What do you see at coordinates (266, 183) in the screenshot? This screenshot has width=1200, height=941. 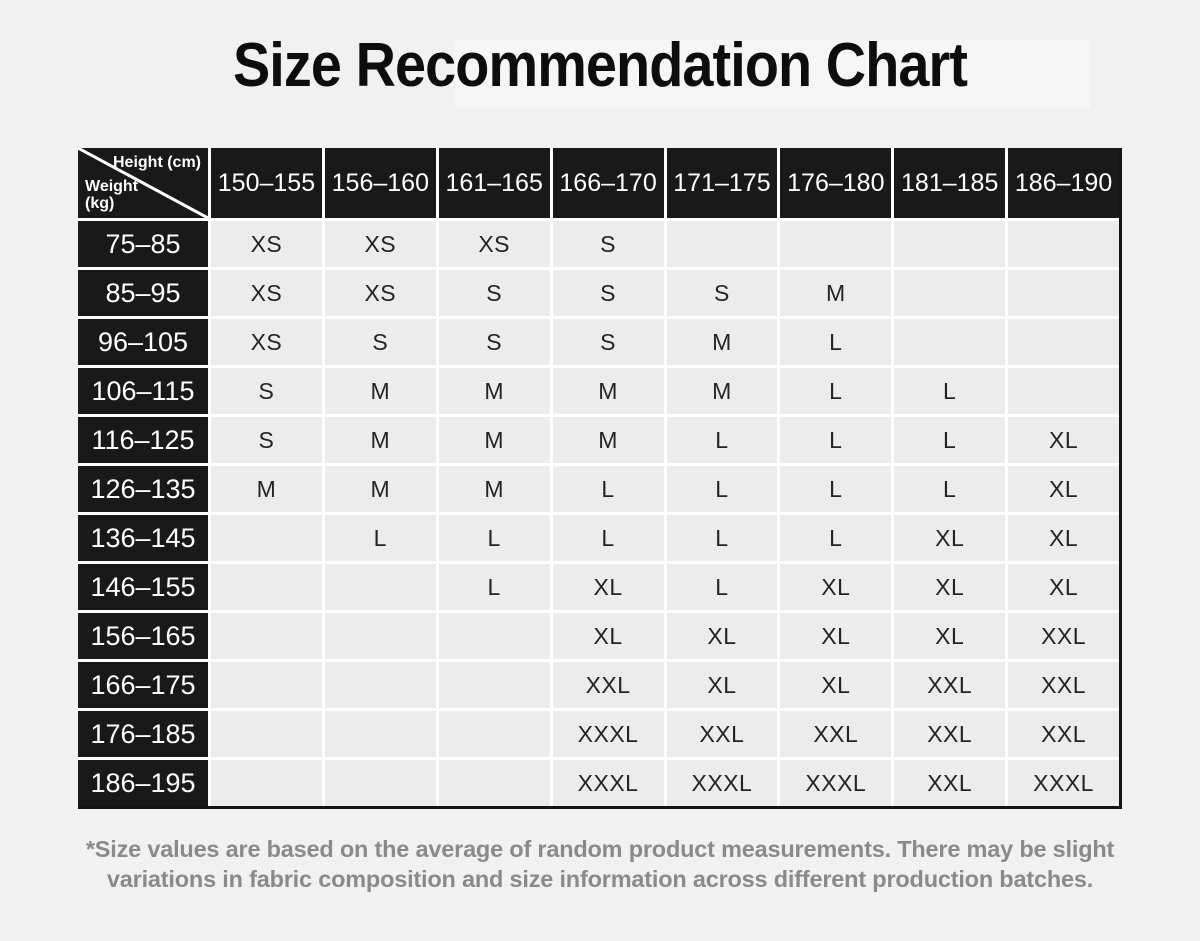 I see `height-column-header: 150–155` at bounding box center [266, 183].